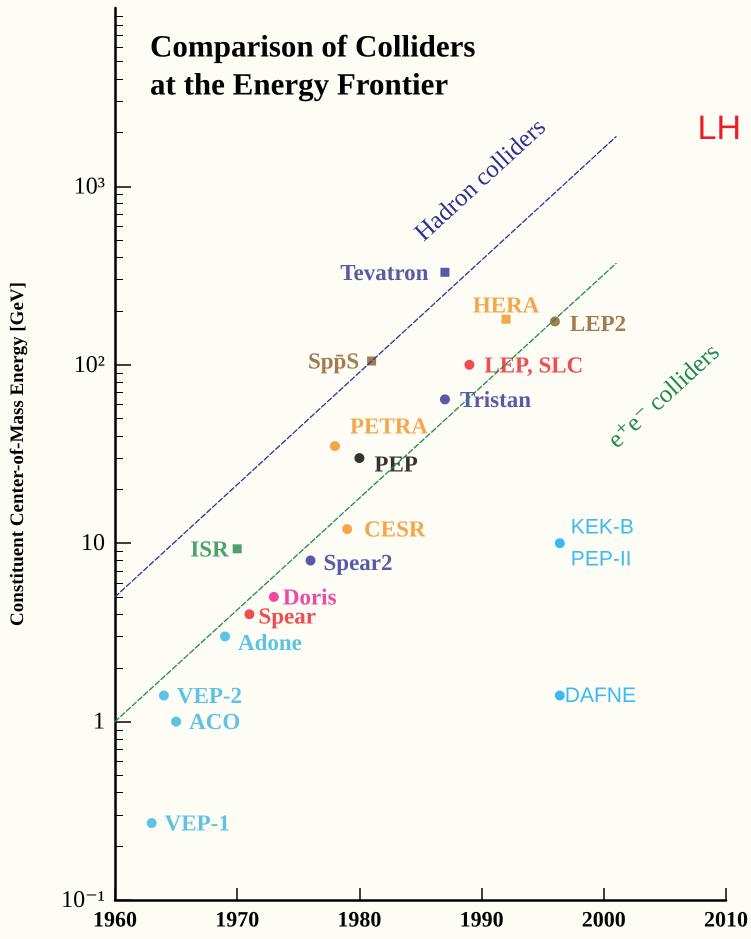  Describe the element at coordinates (89, 365) in the screenshot. I see `y-tick-label: 10²` at that location.